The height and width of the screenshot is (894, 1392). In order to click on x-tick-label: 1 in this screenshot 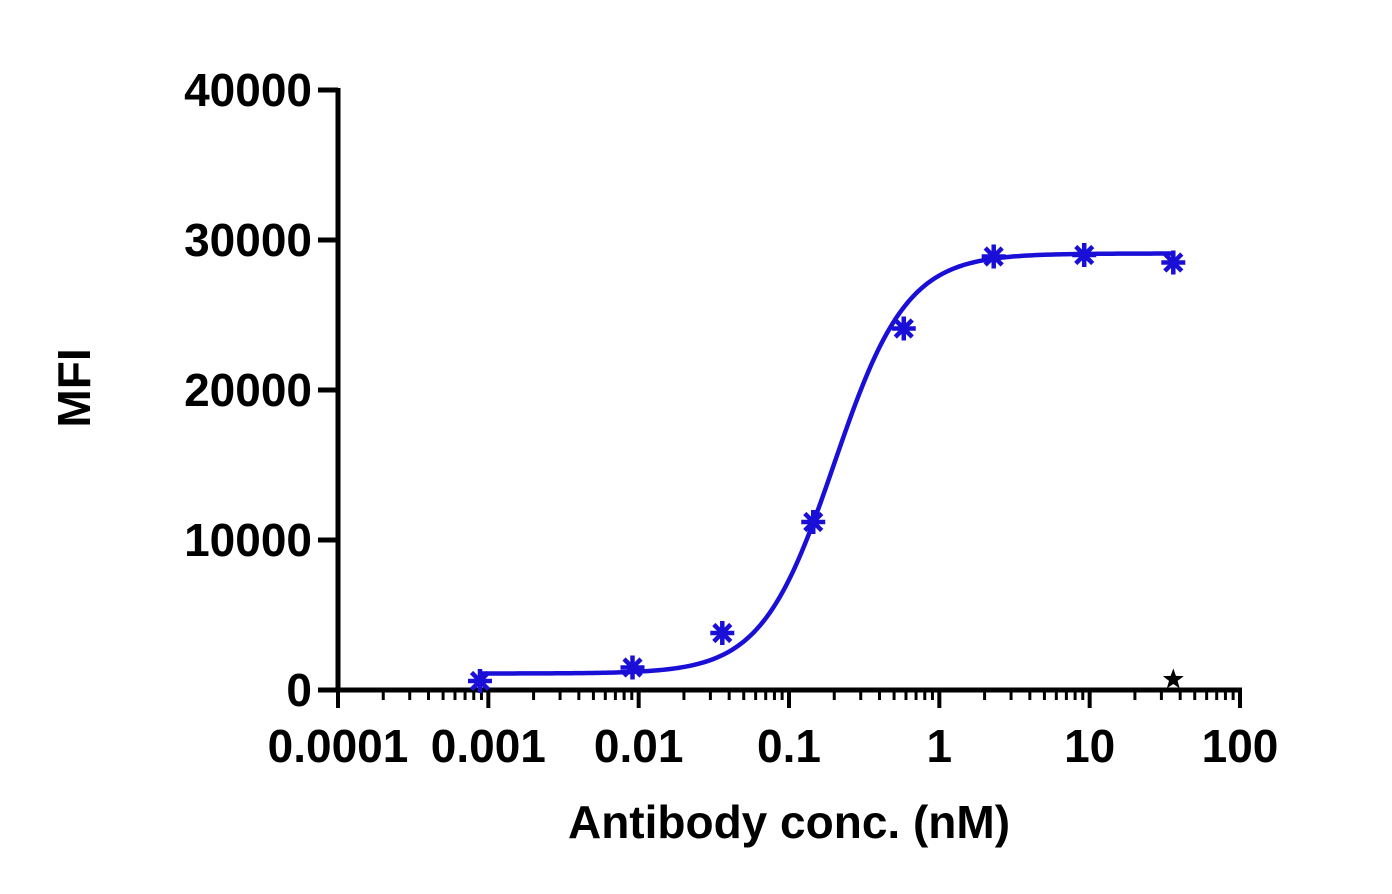, I will do `click(940, 746)`.